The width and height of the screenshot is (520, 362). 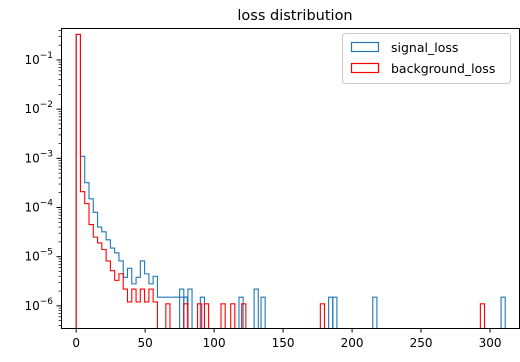 I want to click on x-tick-label-0: 0, so click(x=76, y=343).